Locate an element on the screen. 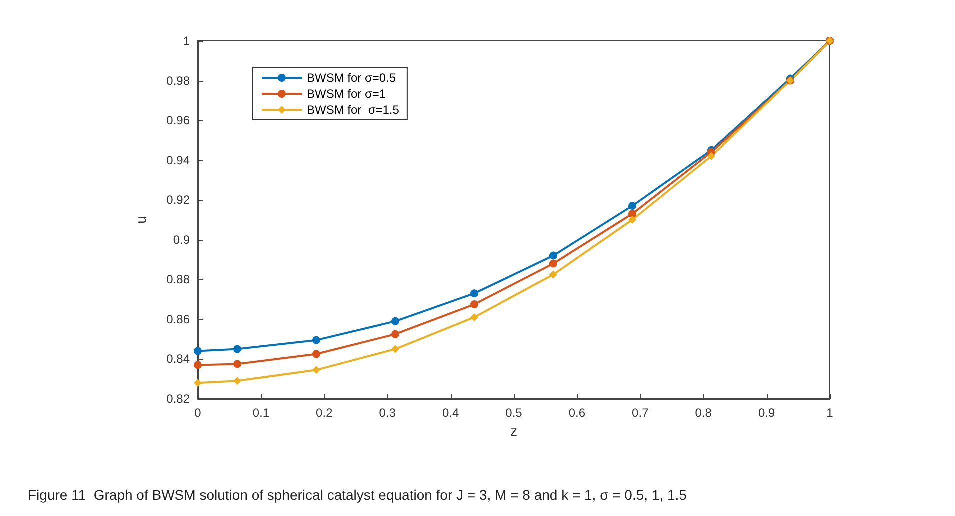  legend-label: BWSM for σ=0.5 is located at coordinates (351, 78).